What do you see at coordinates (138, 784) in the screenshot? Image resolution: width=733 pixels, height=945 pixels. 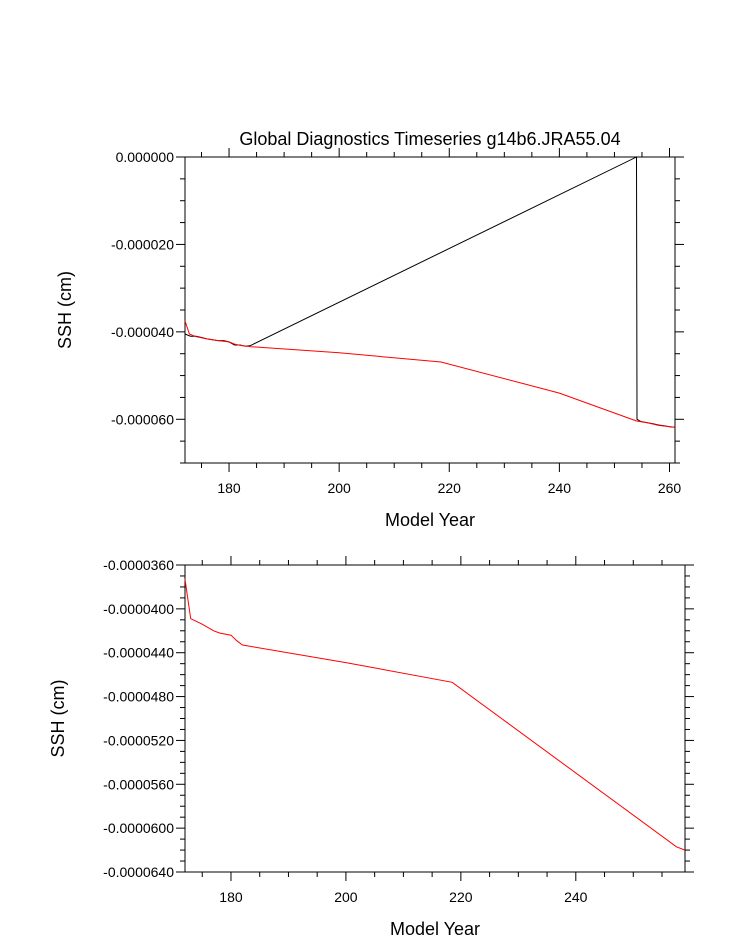 I see `y-tick-label: -0.0000560` at bounding box center [138, 784].